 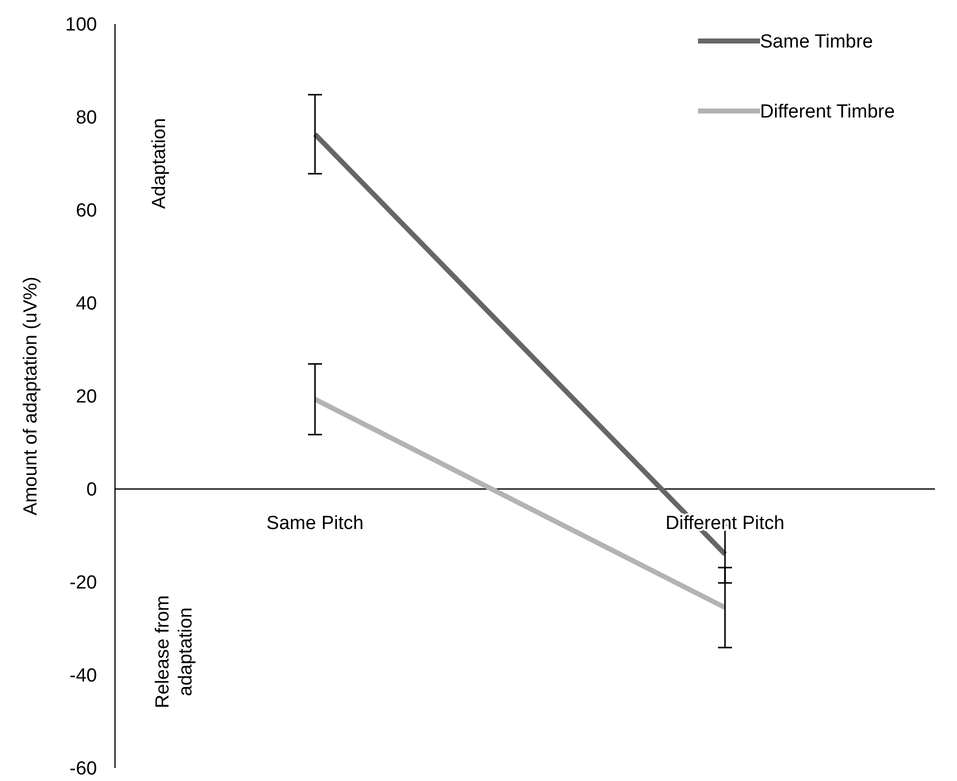 I want to click on annotation: Release from adaptation, so click(x=174, y=651).